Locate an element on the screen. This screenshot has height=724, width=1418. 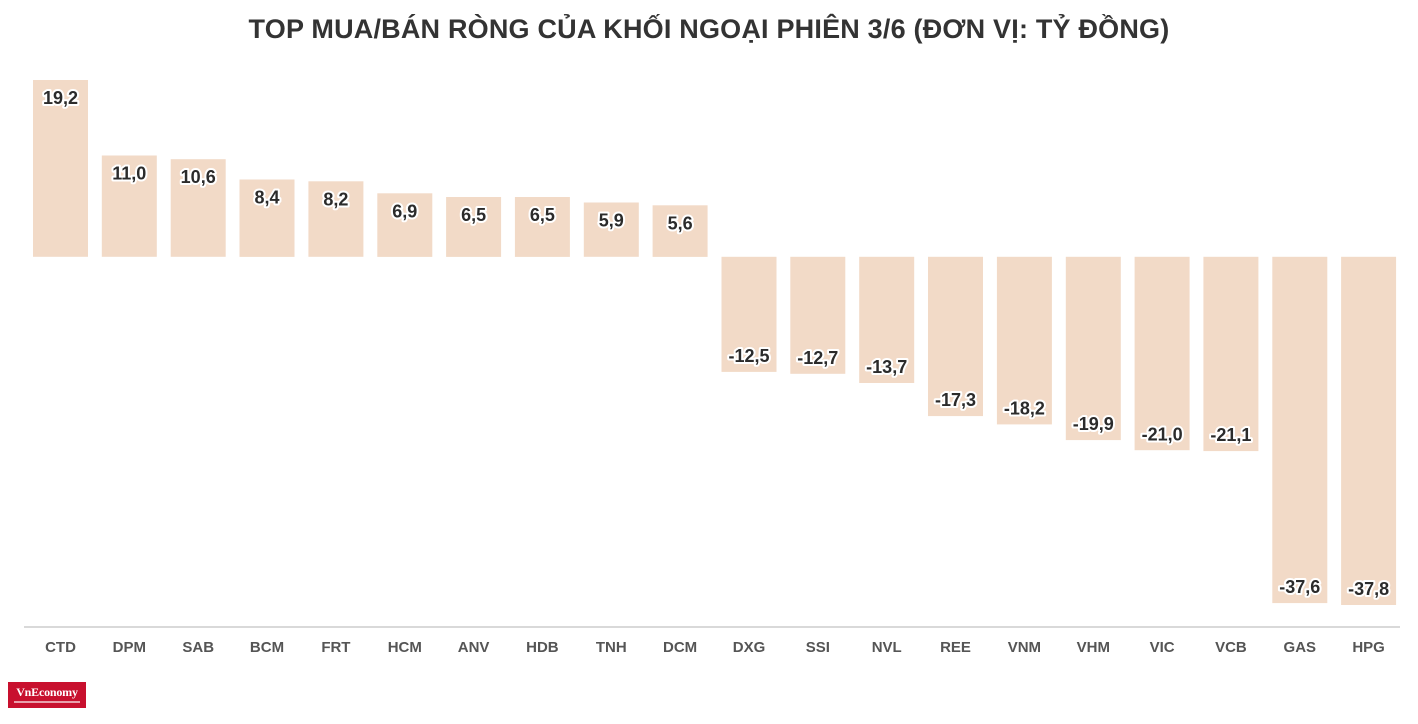
value-label-ctd: 19,2 is located at coordinates (60, 98).